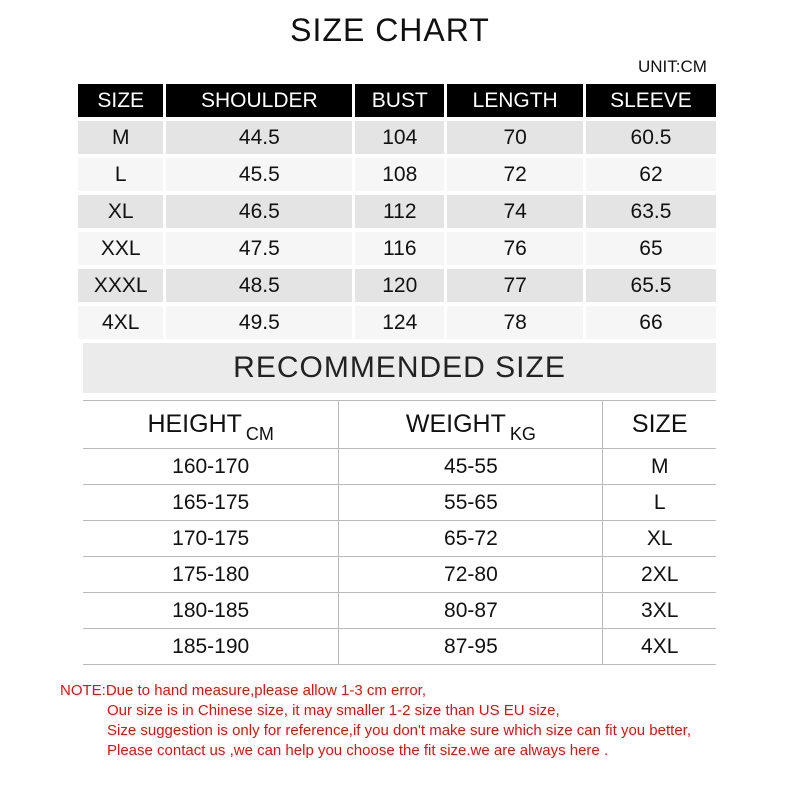  Describe the element at coordinates (522, 434) in the screenshot. I see `column-header-unit: KG` at that location.